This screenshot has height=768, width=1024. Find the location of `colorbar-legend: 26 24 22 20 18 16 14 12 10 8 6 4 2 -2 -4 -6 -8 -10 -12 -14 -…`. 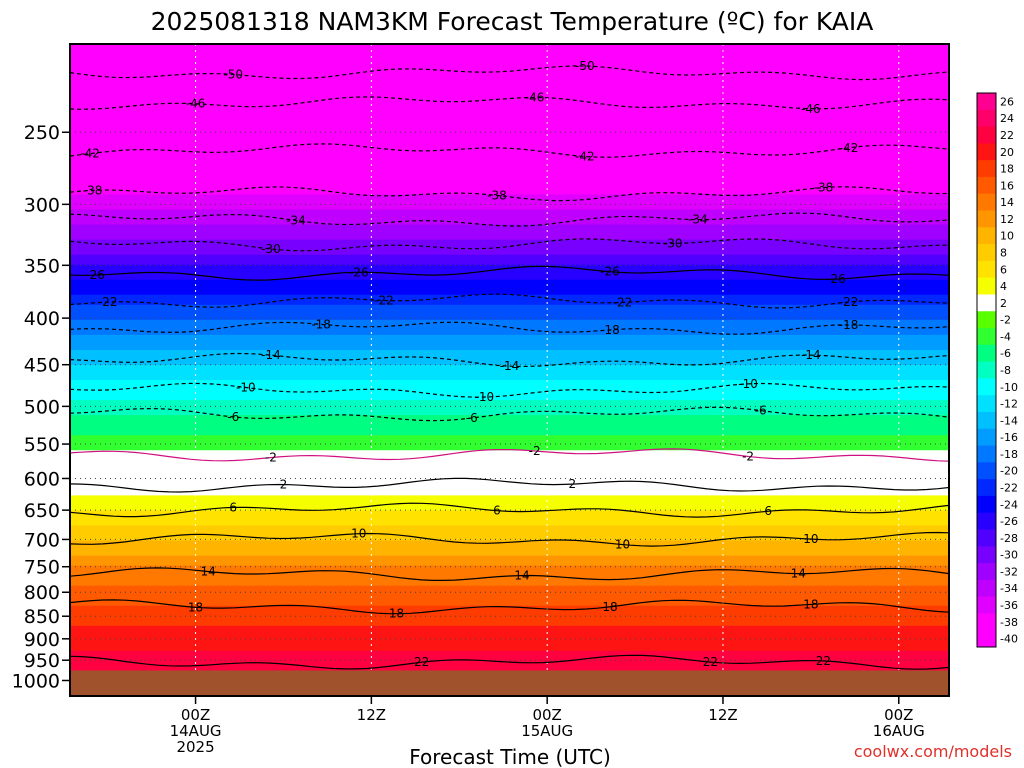

colorbar-legend: 26 24 22 20 18 16 14 12 10 8 6 4 2 -2 -4 -6 -8 -10 -12 -14 -… is located at coordinates (997, 370).